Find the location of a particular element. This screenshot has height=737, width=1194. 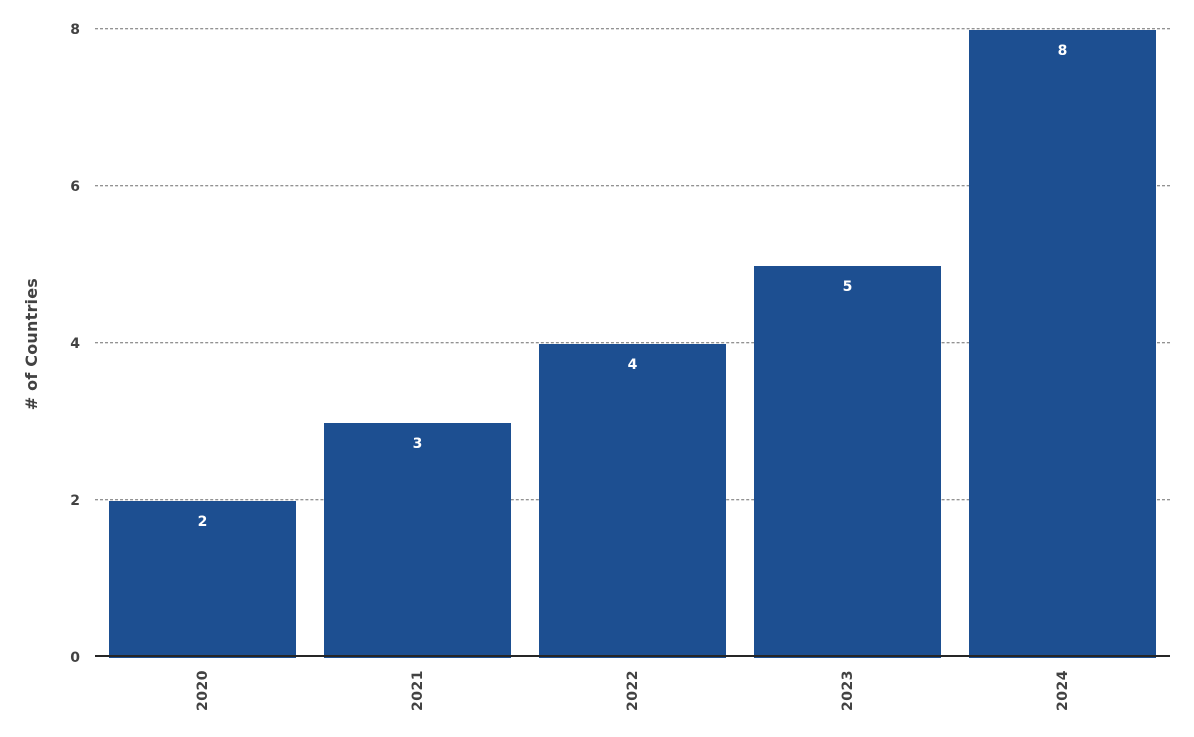

x-tick-label-2021: 2021 is located at coordinates (417, 690).